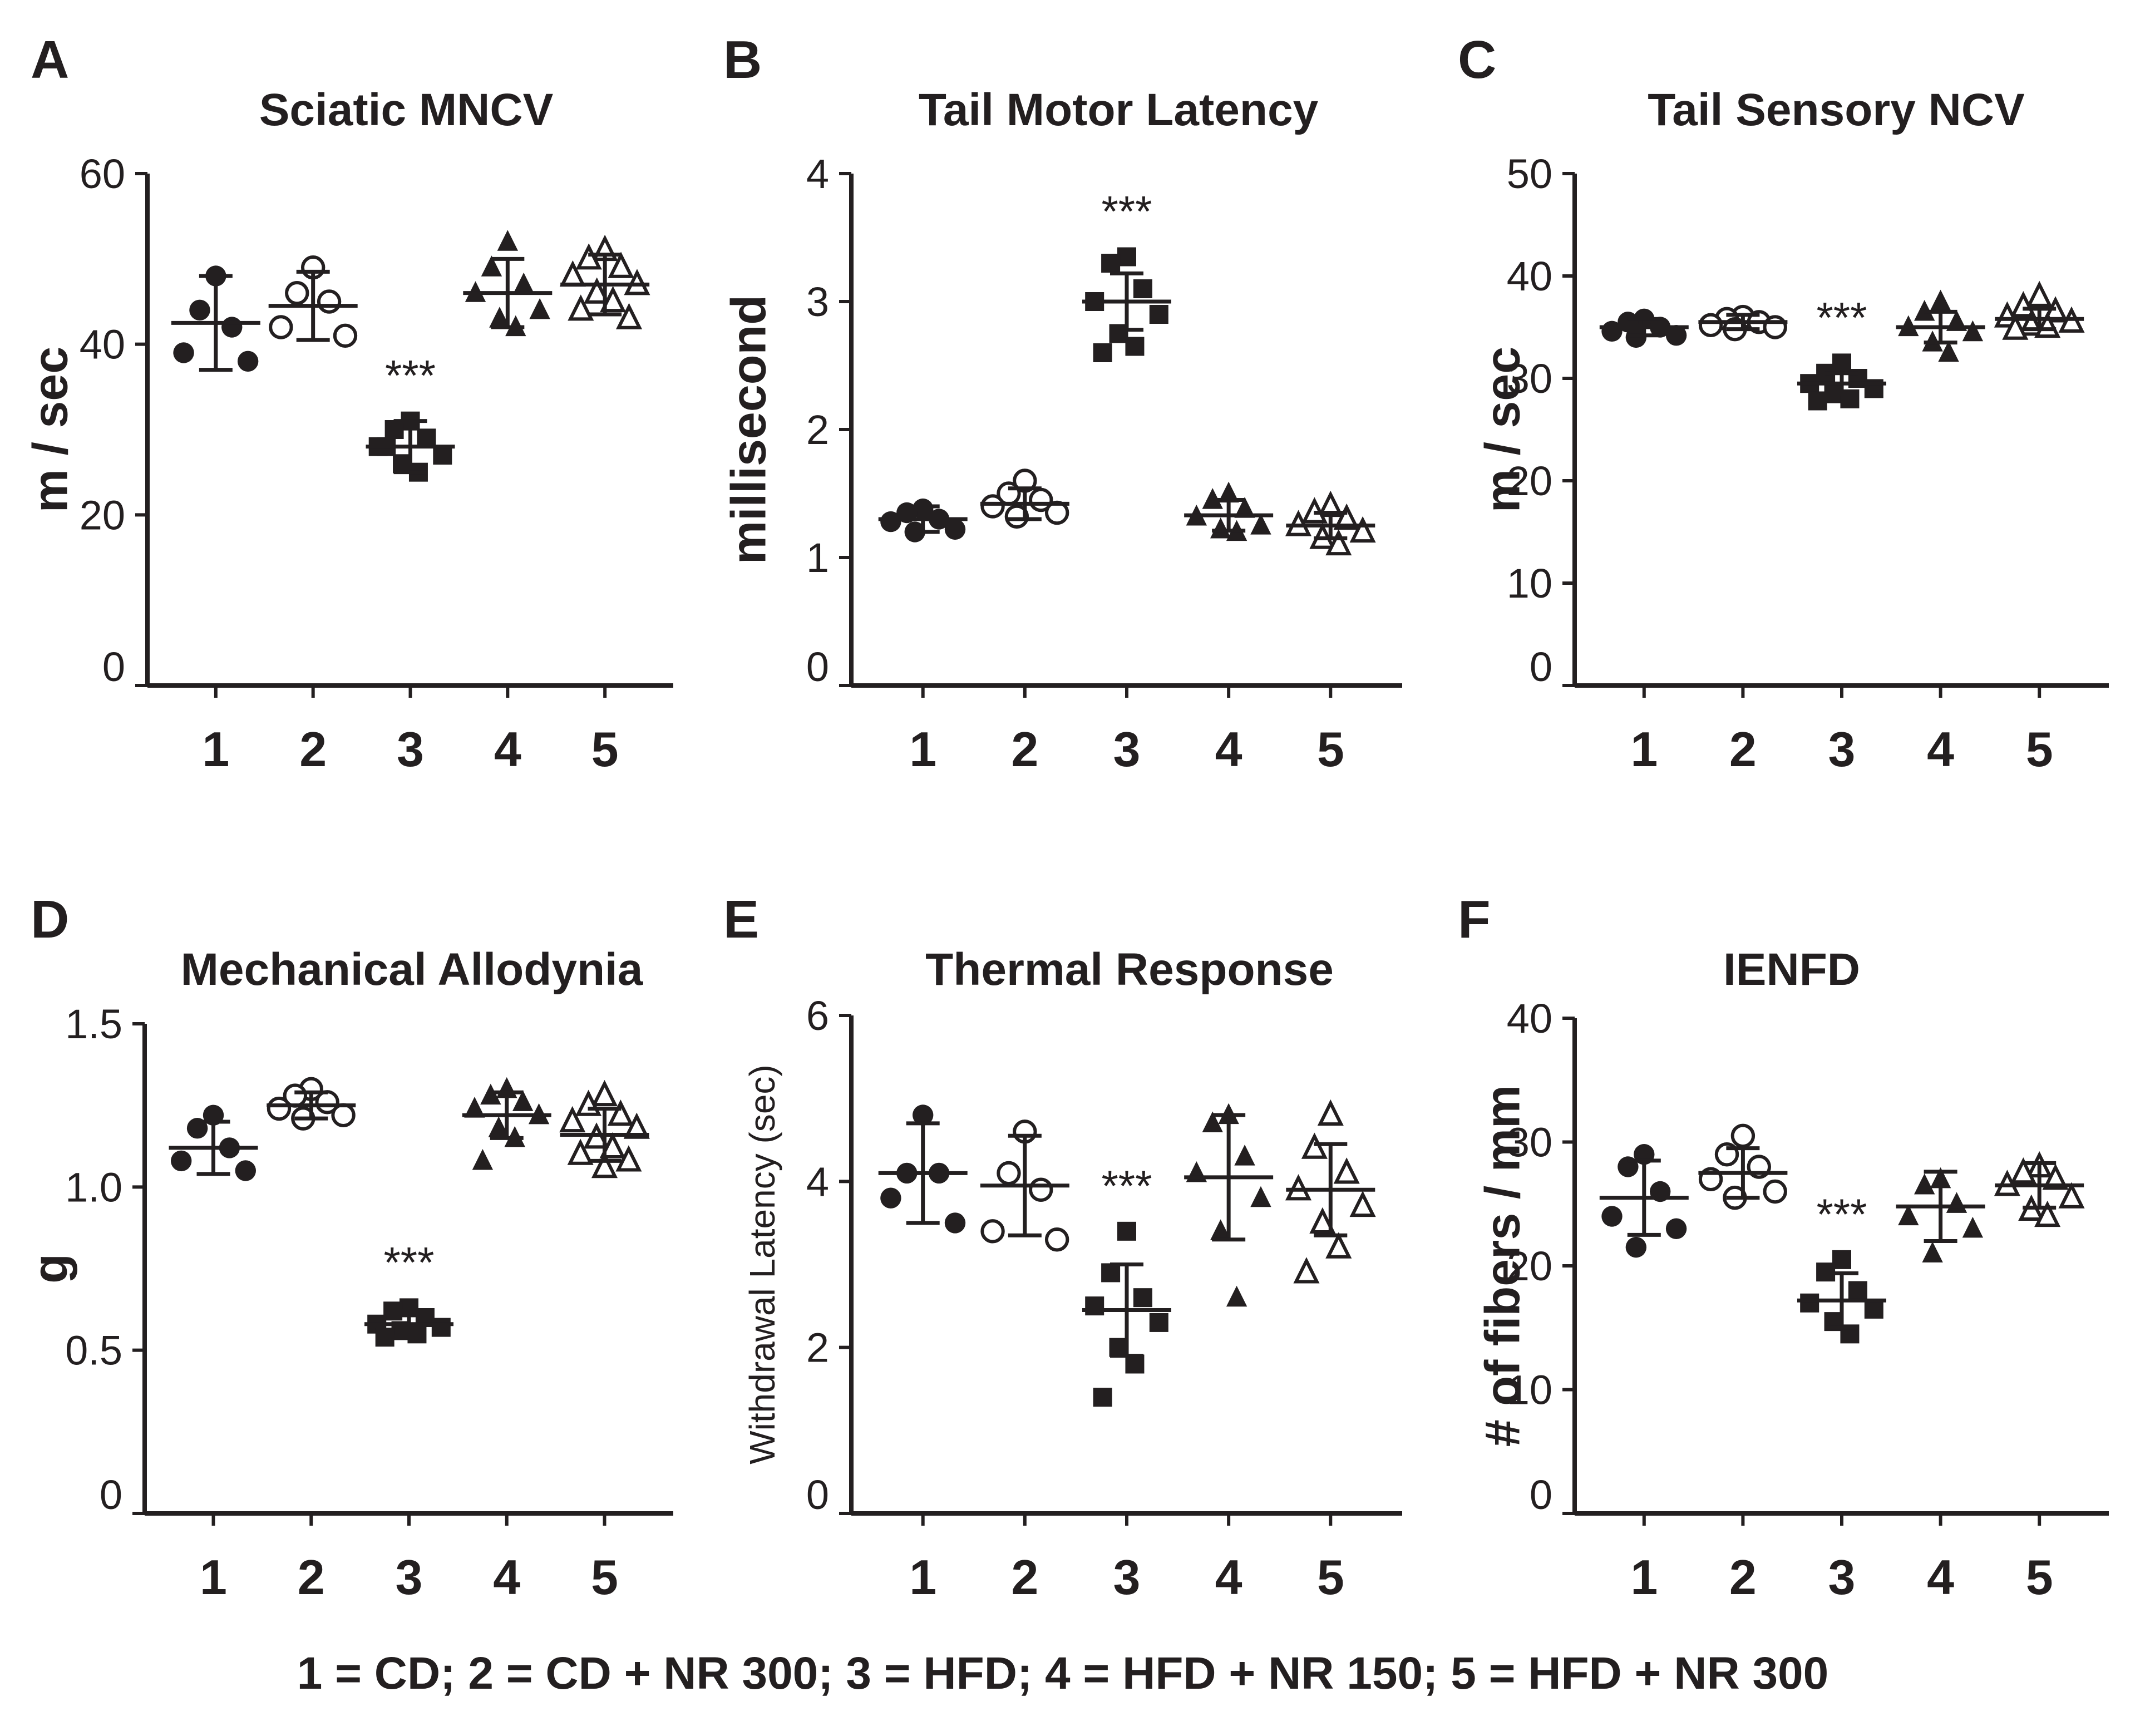 The height and width of the screenshot is (1736, 2150). I want to click on panel-letter-C: C, so click(1477, 60).